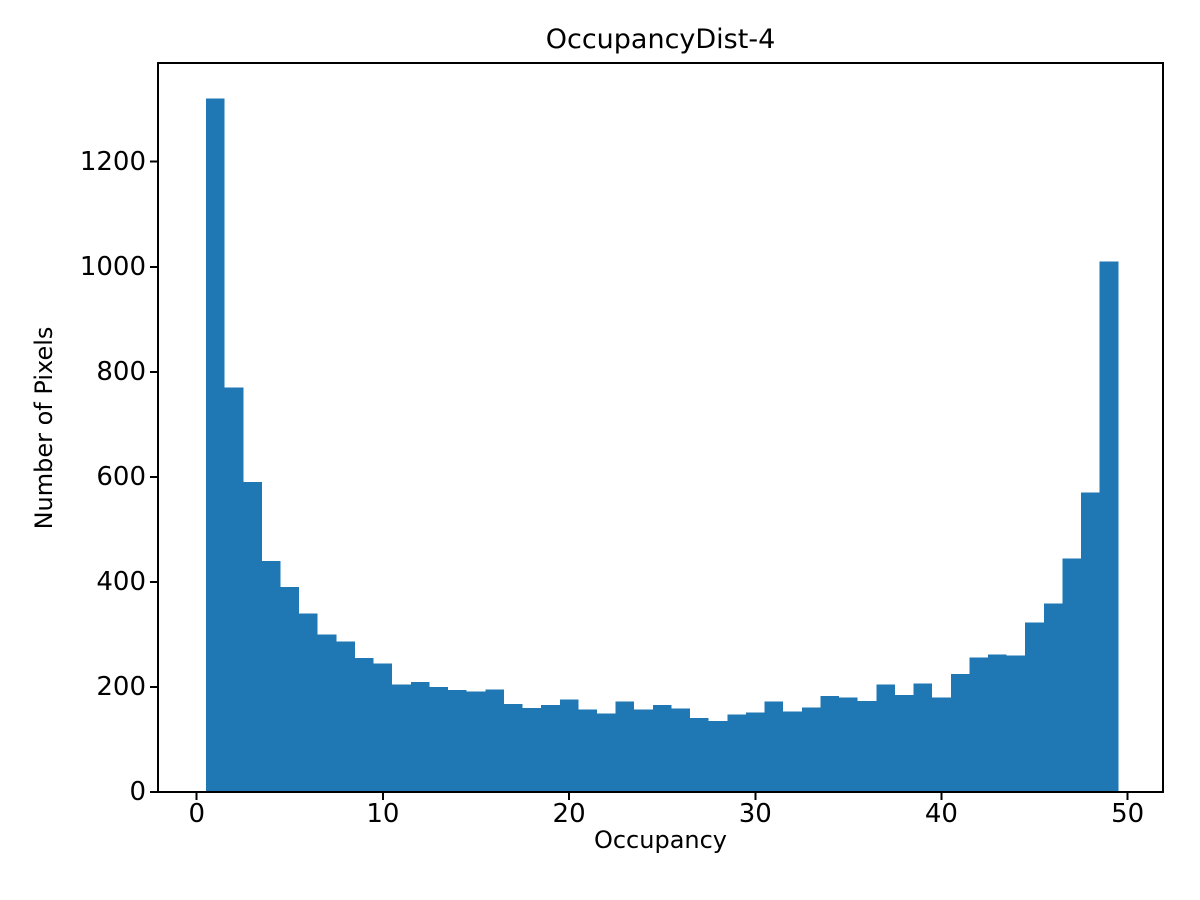  What do you see at coordinates (660, 39) in the screenshot?
I see `chart-title: OccupancyDist-4` at bounding box center [660, 39].